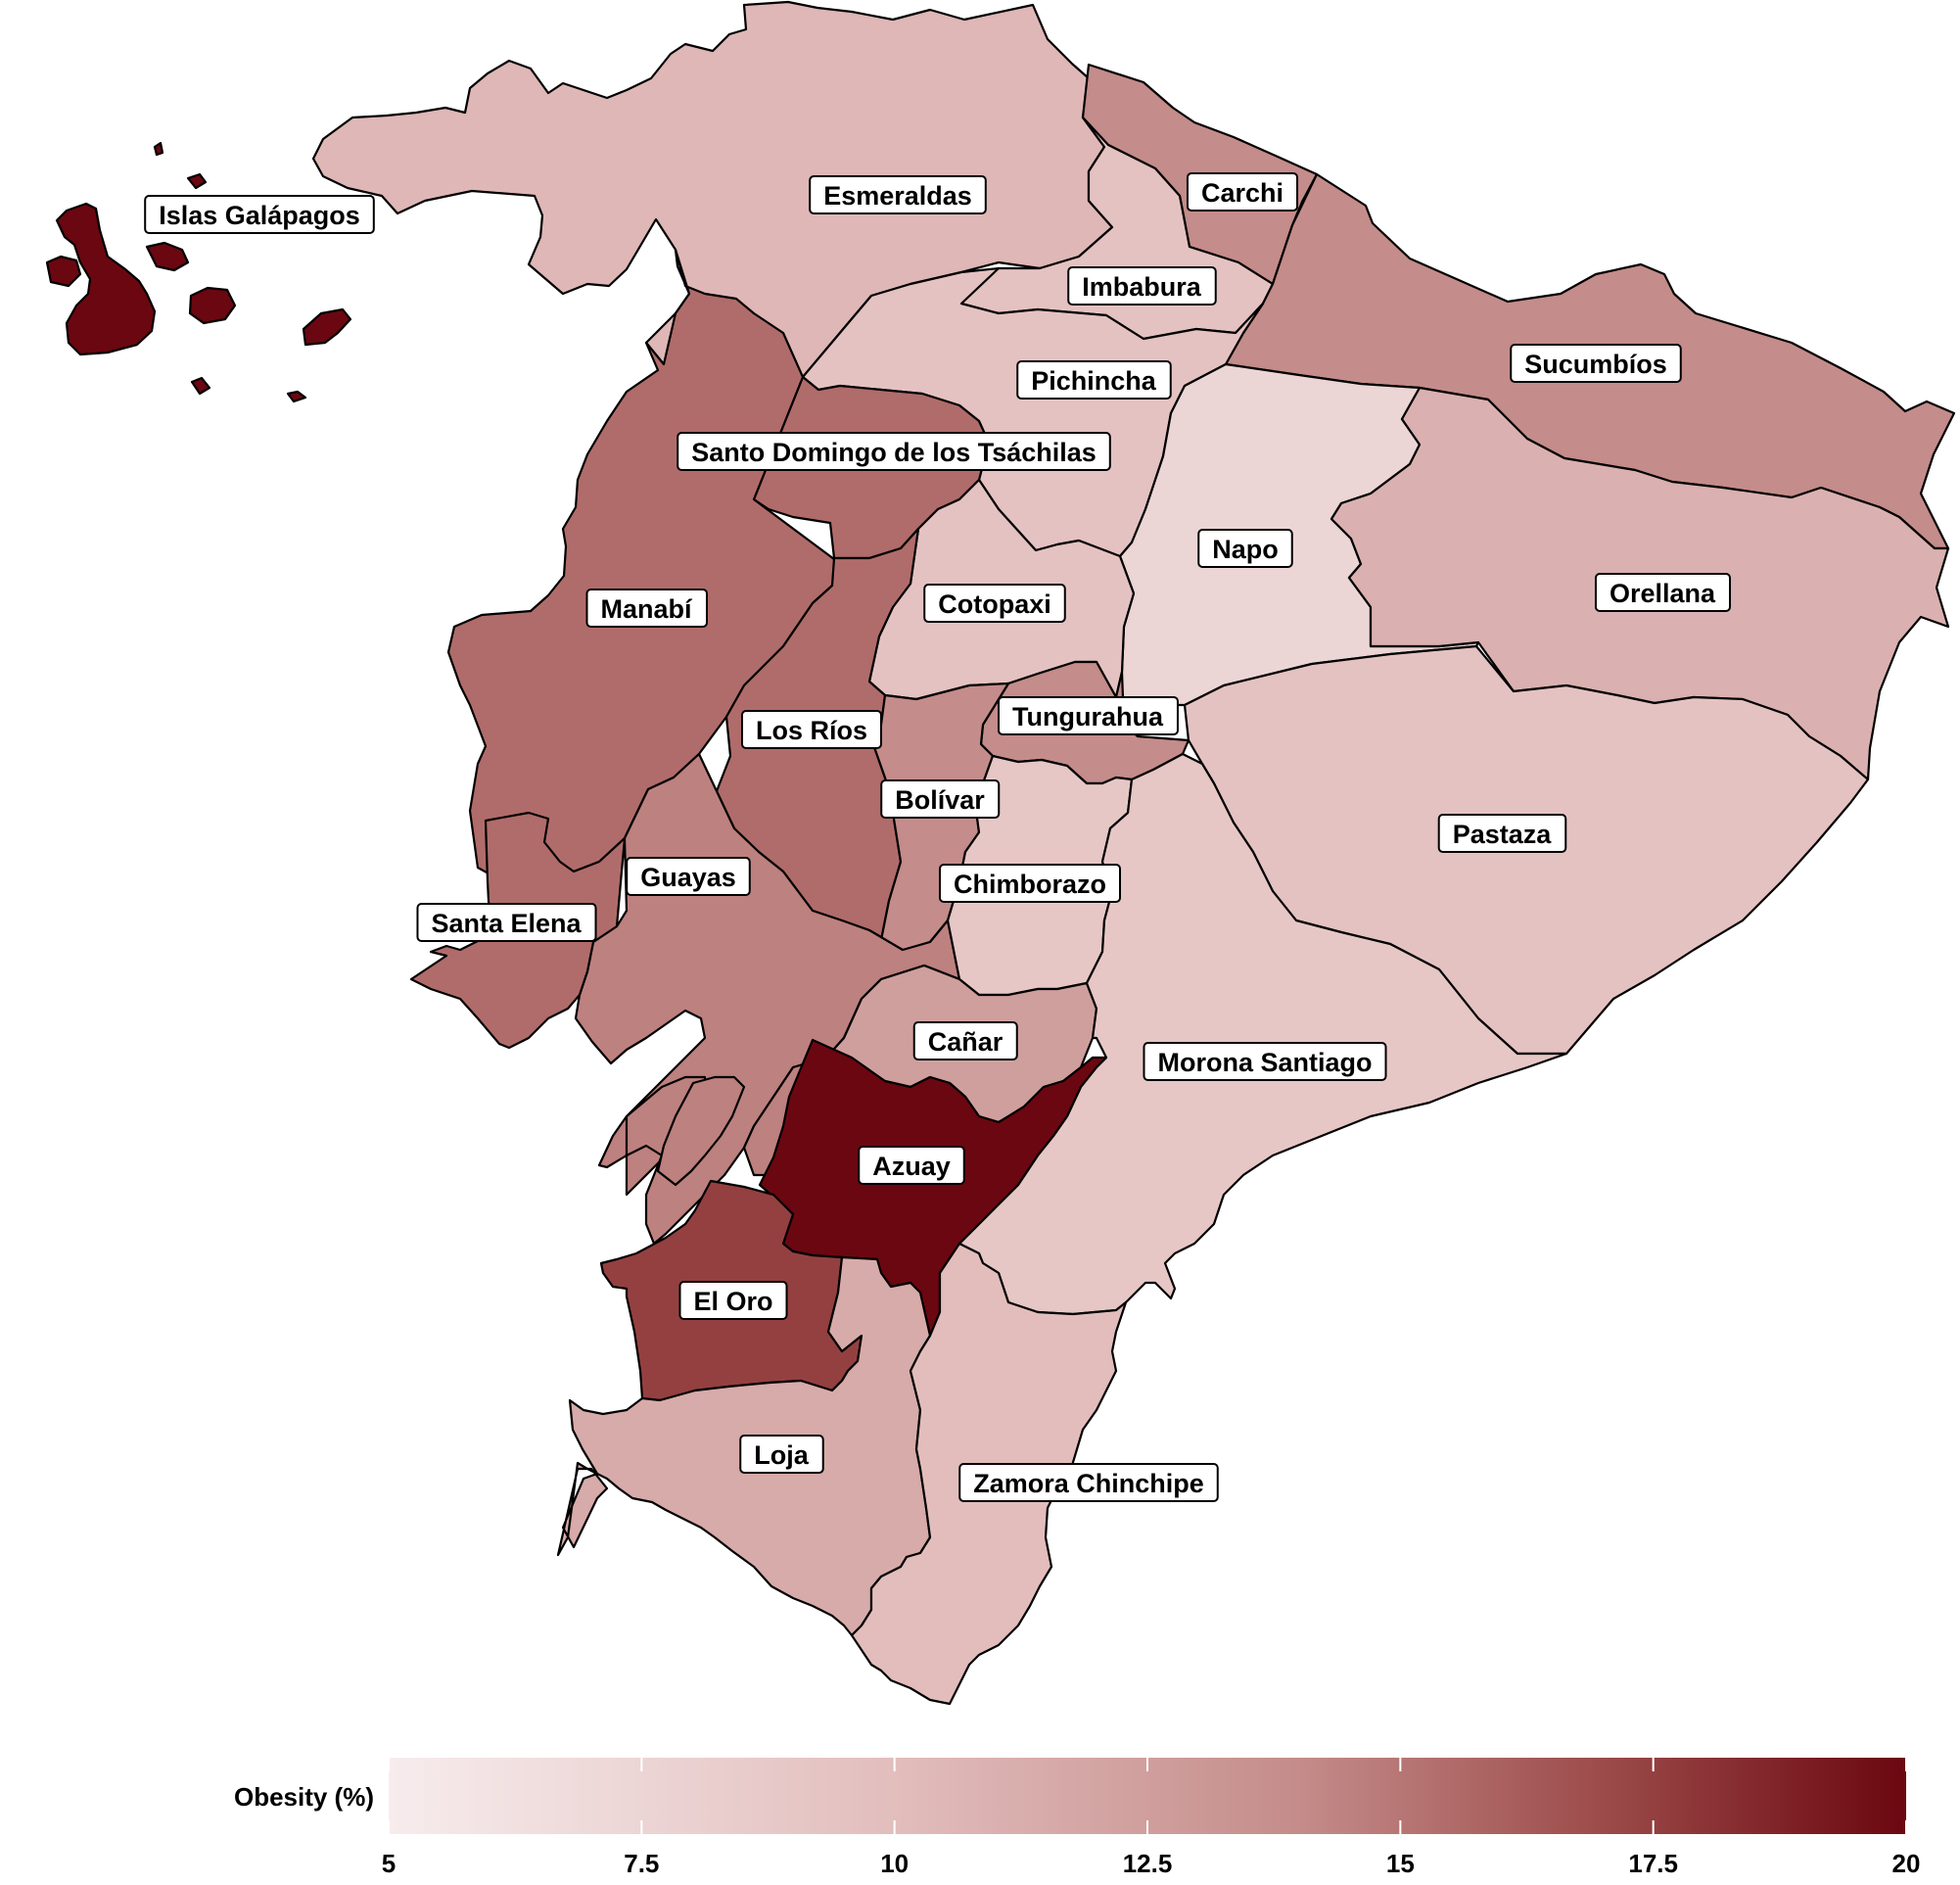 This screenshot has height=1885, width=1960. I want to click on label-text-santodomingo: Santo Domingo de los Tsáchilas, so click(894, 452).